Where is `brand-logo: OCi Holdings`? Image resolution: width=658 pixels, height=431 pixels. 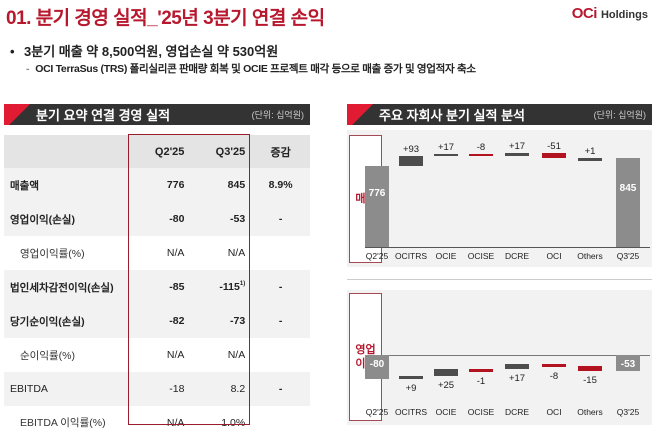
brand-logo: OCi Holdings is located at coordinates (610, 13).